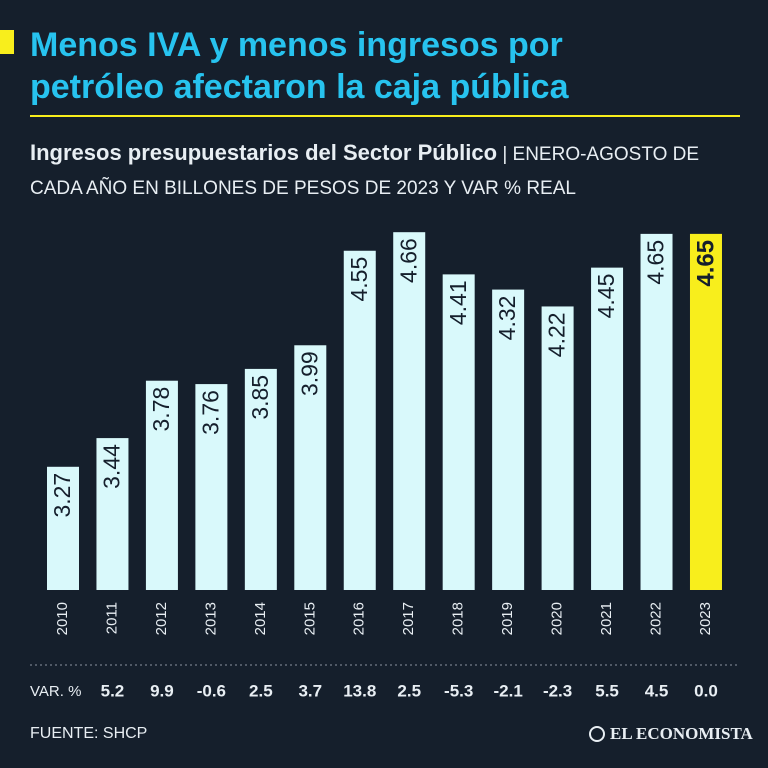 Image resolution: width=768 pixels, height=768 pixels. Describe the element at coordinates (359, 618) in the screenshot. I see `x-tick-label: 2016` at that location.